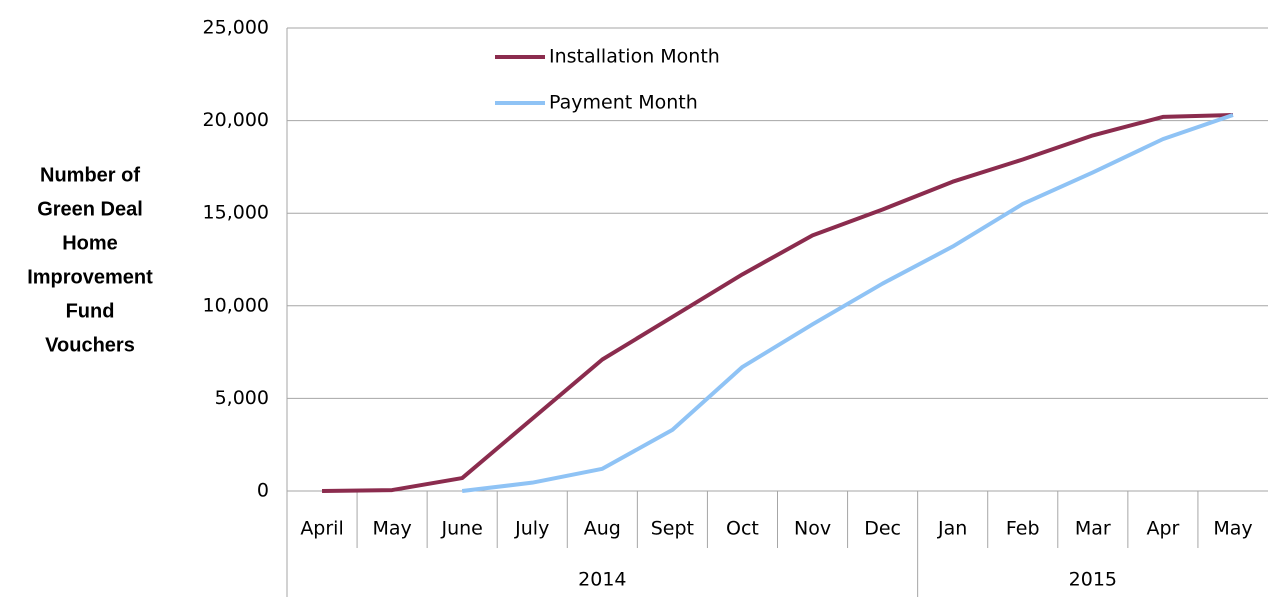 The height and width of the screenshot is (597, 1268). What do you see at coordinates (1023, 529) in the screenshot?
I see `x-tick-label: Feb` at bounding box center [1023, 529].